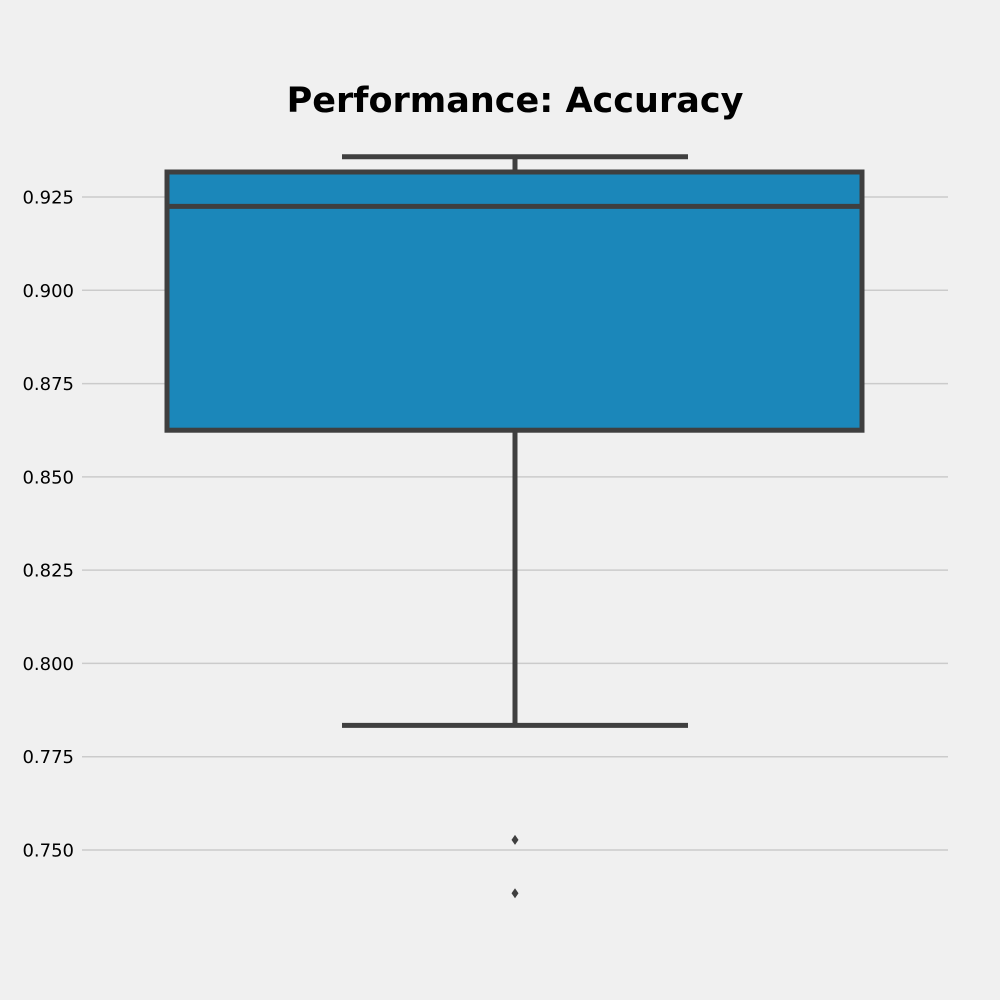 The width and height of the screenshot is (1000, 1000). What do you see at coordinates (48, 757) in the screenshot?
I see `y-tick-label: 0.775` at bounding box center [48, 757].